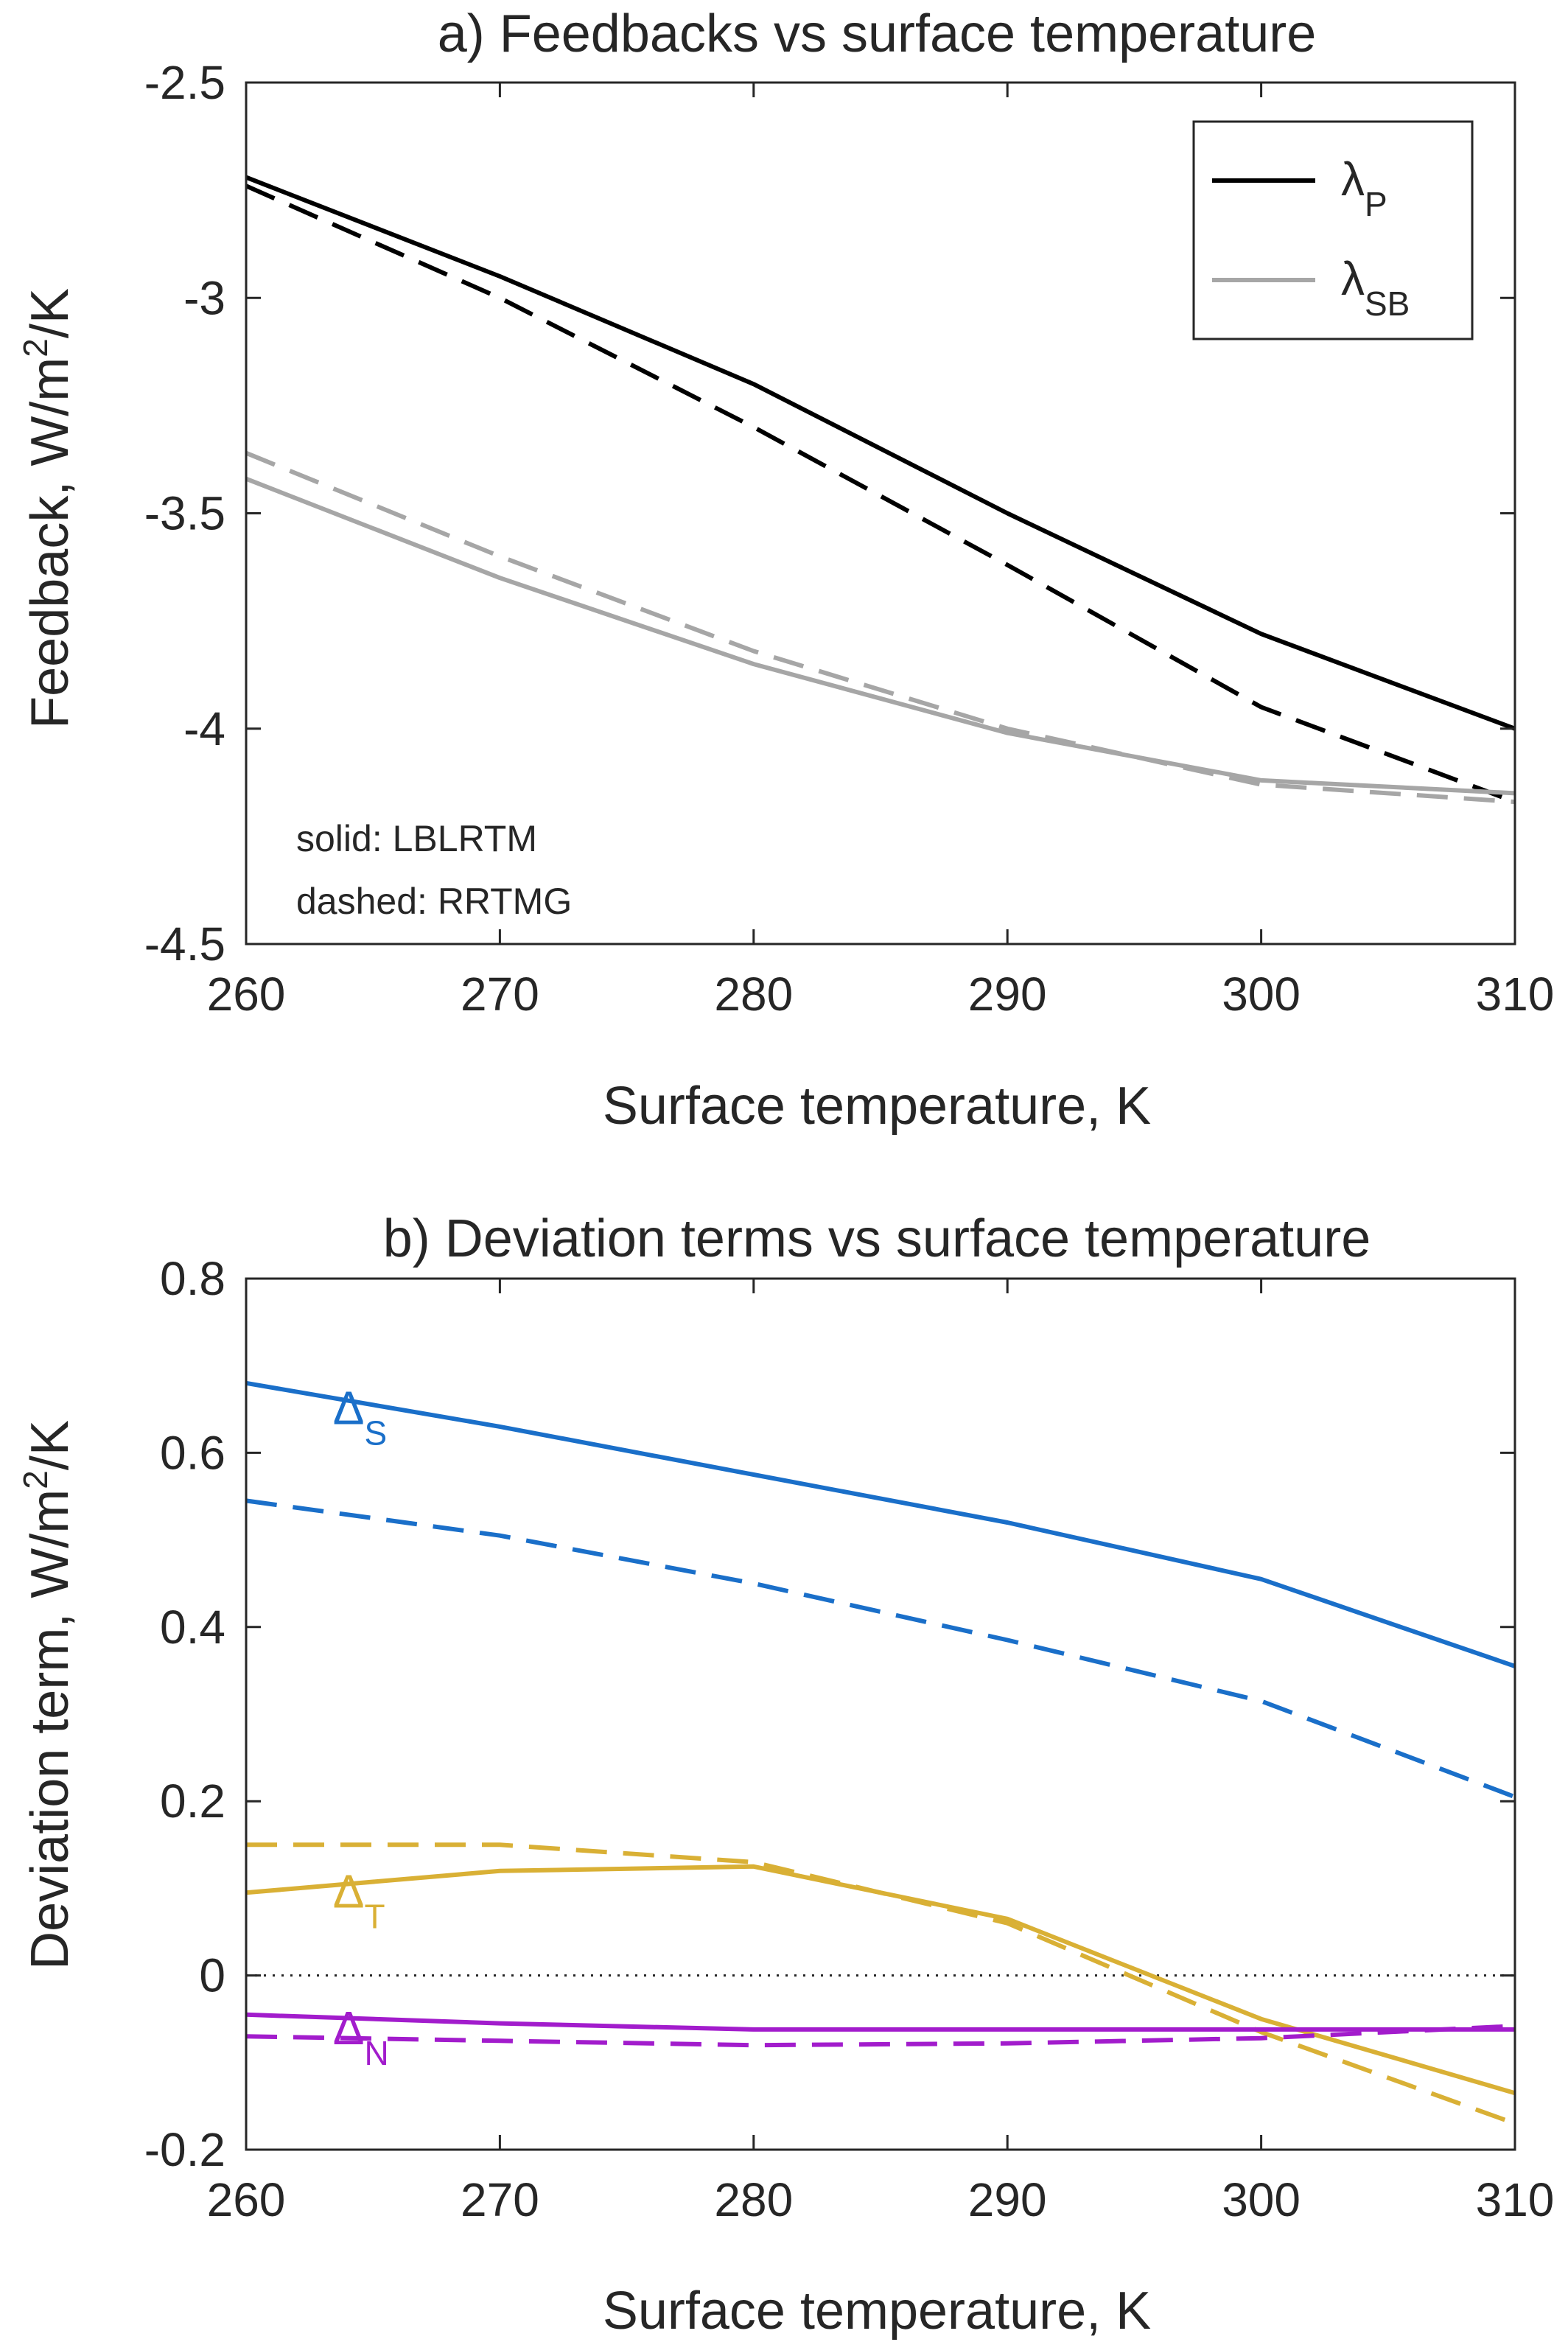  What do you see at coordinates (192, 1801) in the screenshot?
I see `panel-b-y-tick-label: 0.2` at bounding box center [192, 1801].